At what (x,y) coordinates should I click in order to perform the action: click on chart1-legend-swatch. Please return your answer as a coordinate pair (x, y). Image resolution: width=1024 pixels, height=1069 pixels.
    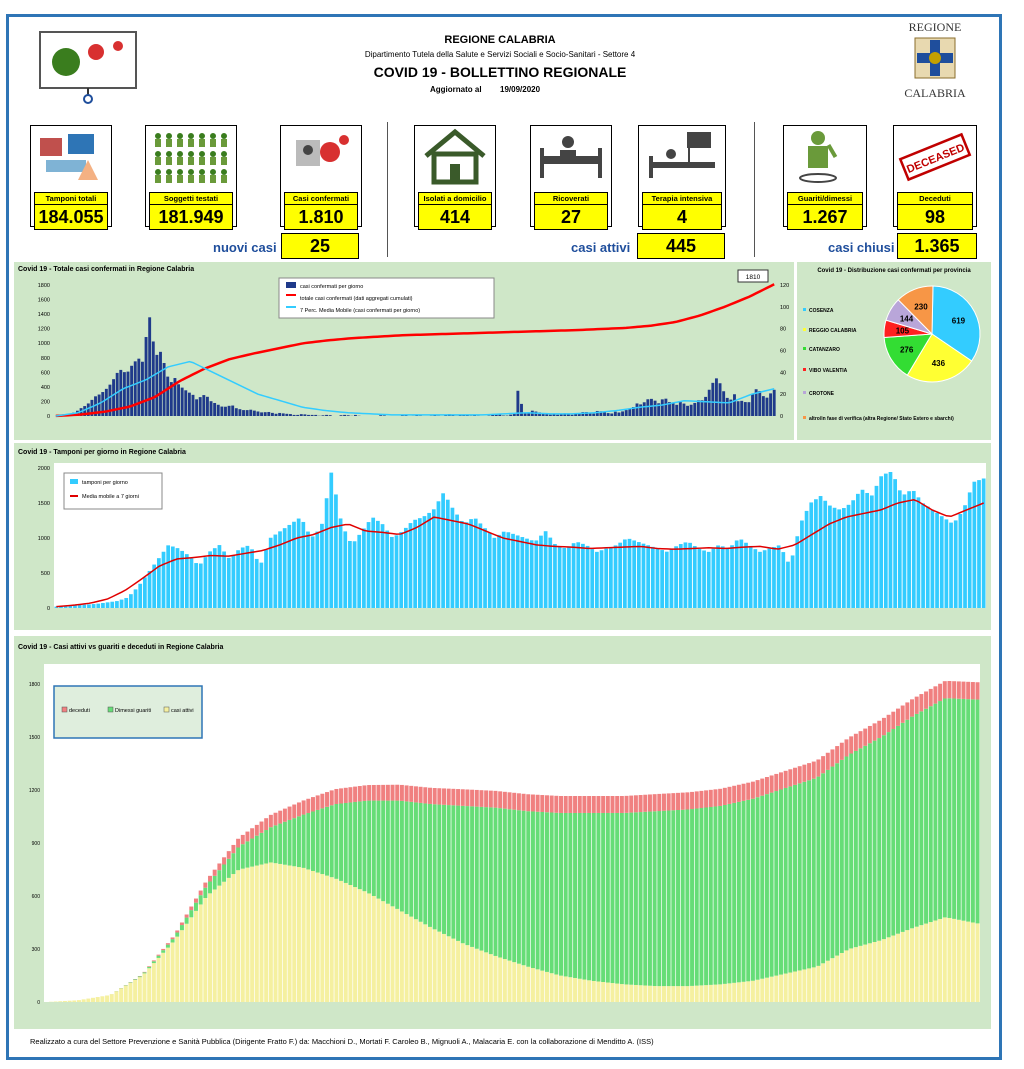
    Looking at the image, I should click on (291, 307).